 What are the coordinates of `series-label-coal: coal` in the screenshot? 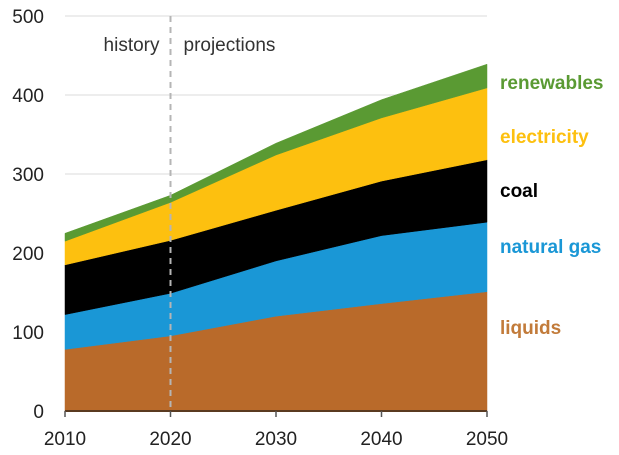 It's located at (519, 191).